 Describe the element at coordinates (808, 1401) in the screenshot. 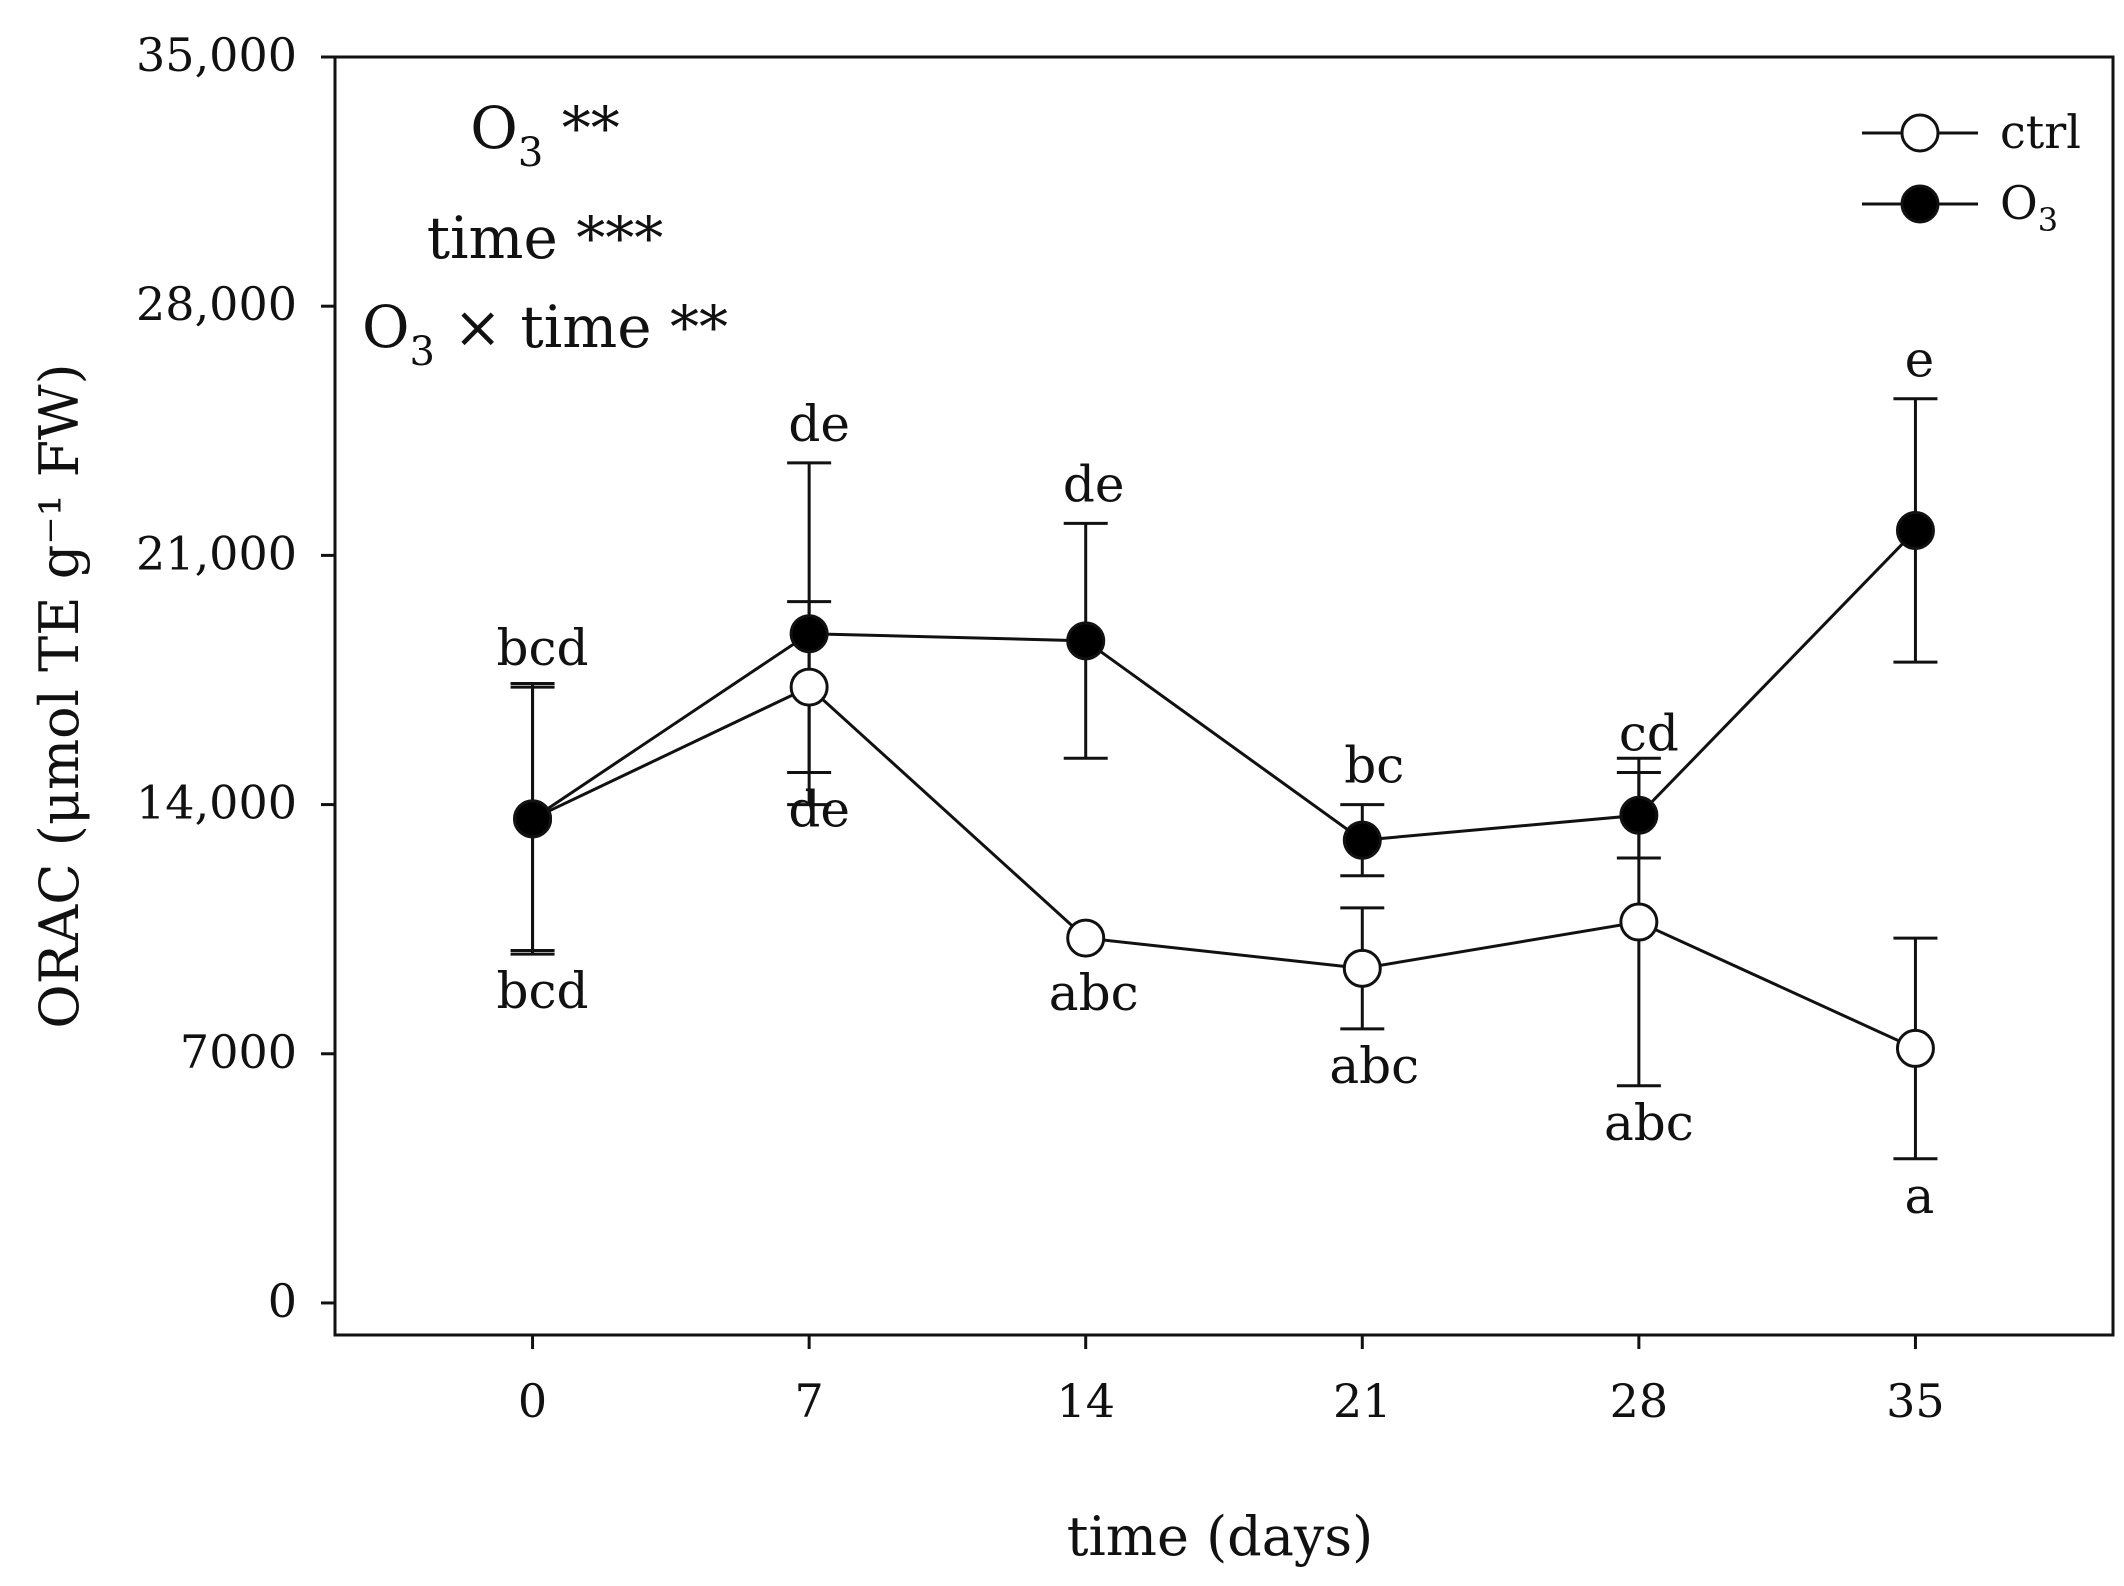

I see `x-tick-label: 7` at that location.